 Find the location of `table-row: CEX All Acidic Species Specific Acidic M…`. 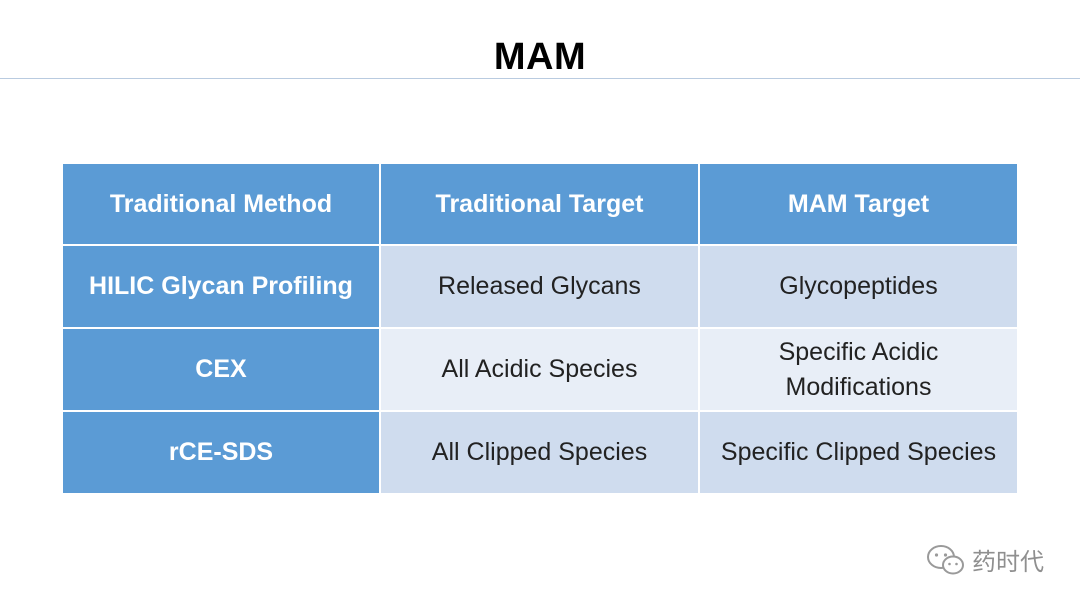

table-row: CEX All Acidic Species Specific Acidic M… is located at coordinates (540, 369).